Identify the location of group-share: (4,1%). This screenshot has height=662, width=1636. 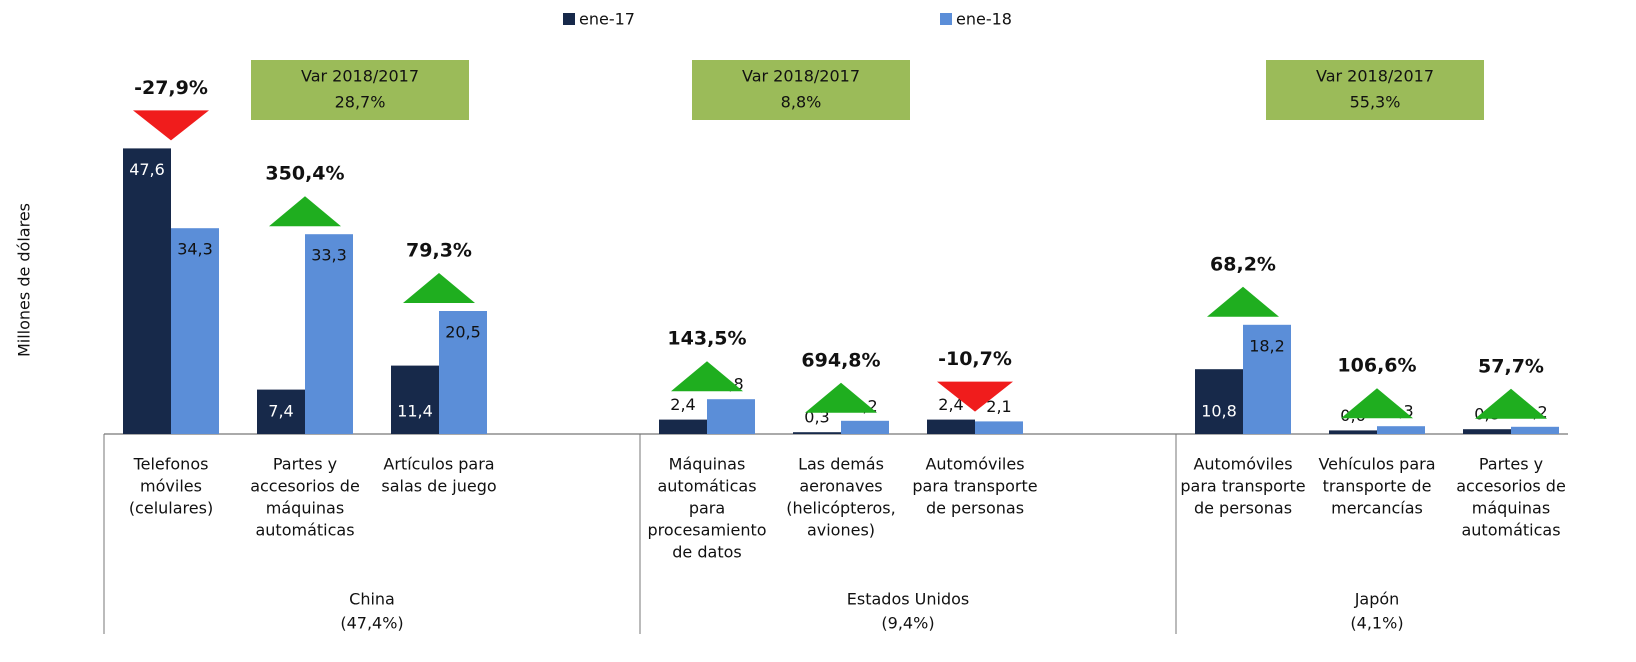
(1376, 623).